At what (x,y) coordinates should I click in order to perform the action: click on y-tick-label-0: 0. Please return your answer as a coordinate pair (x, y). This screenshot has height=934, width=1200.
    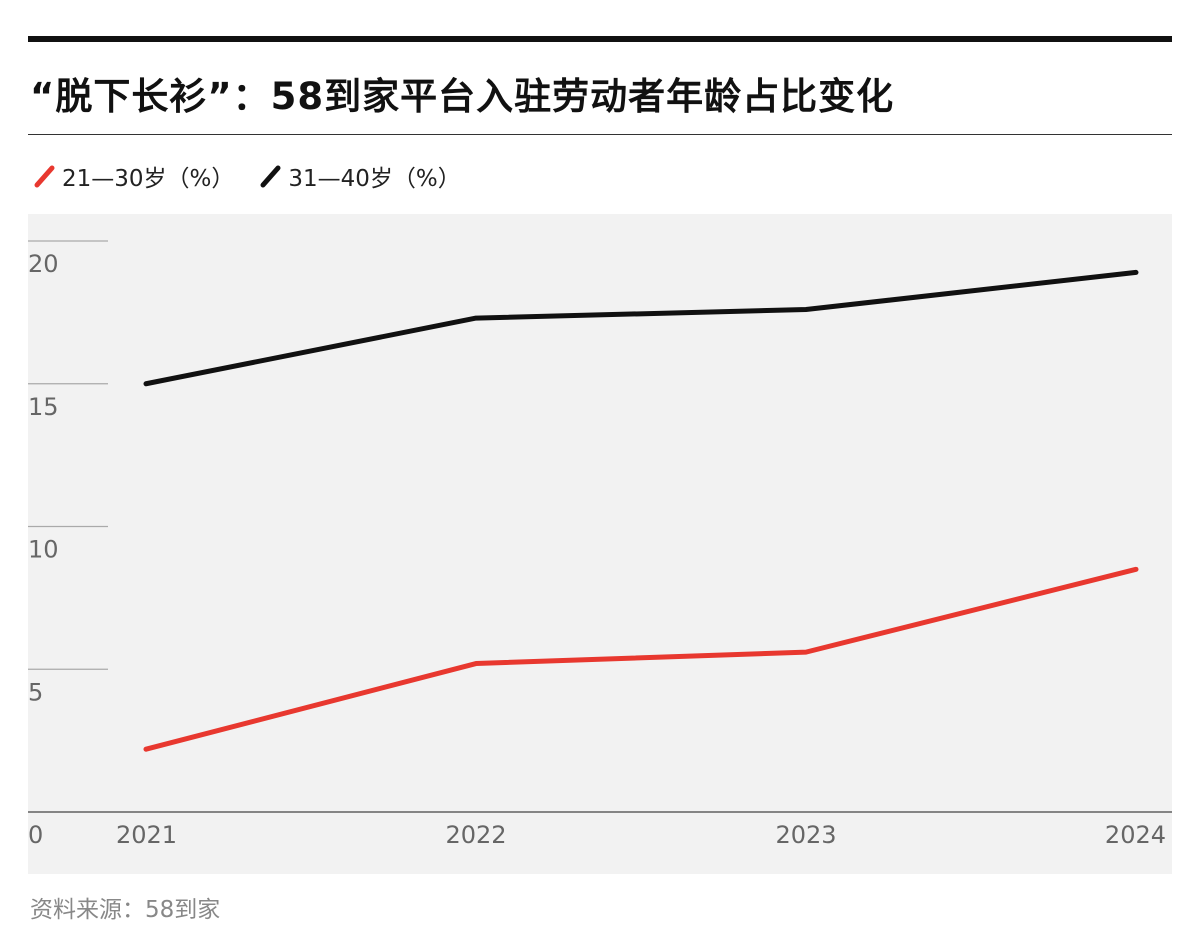
    Looking at the image, I should click on (35, 835).